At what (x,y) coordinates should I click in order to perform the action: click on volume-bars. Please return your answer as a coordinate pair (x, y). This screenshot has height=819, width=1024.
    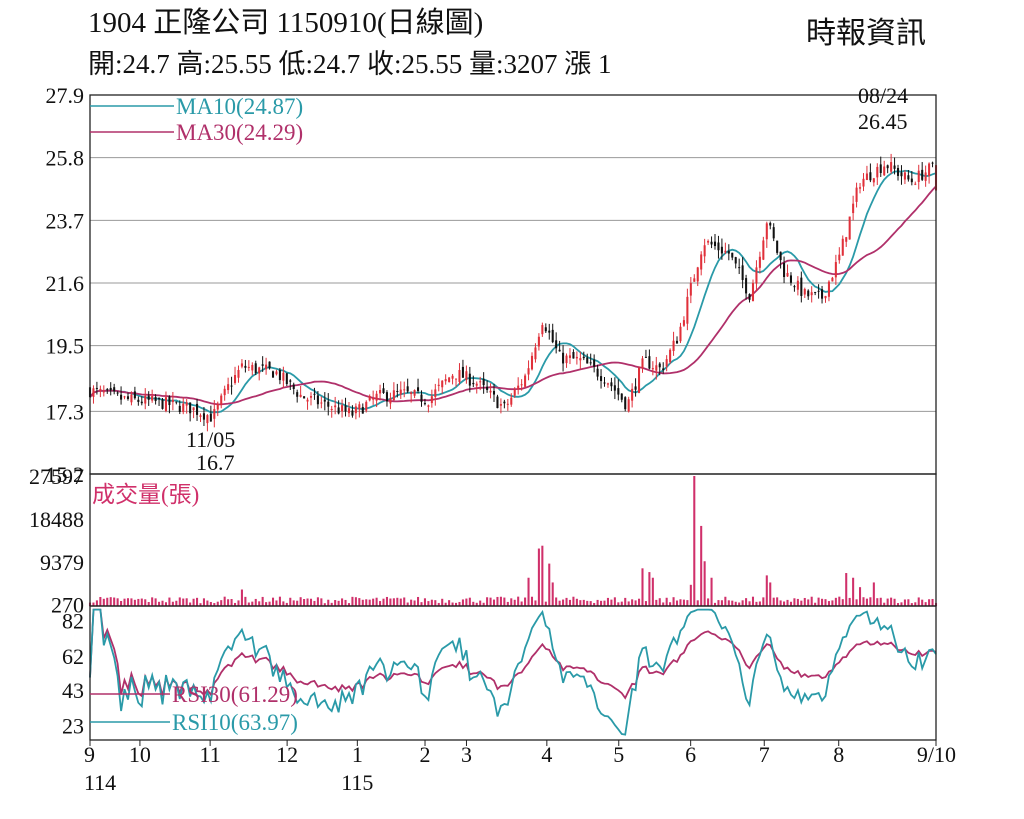
    Looking at the image, I should click on (513, 541).